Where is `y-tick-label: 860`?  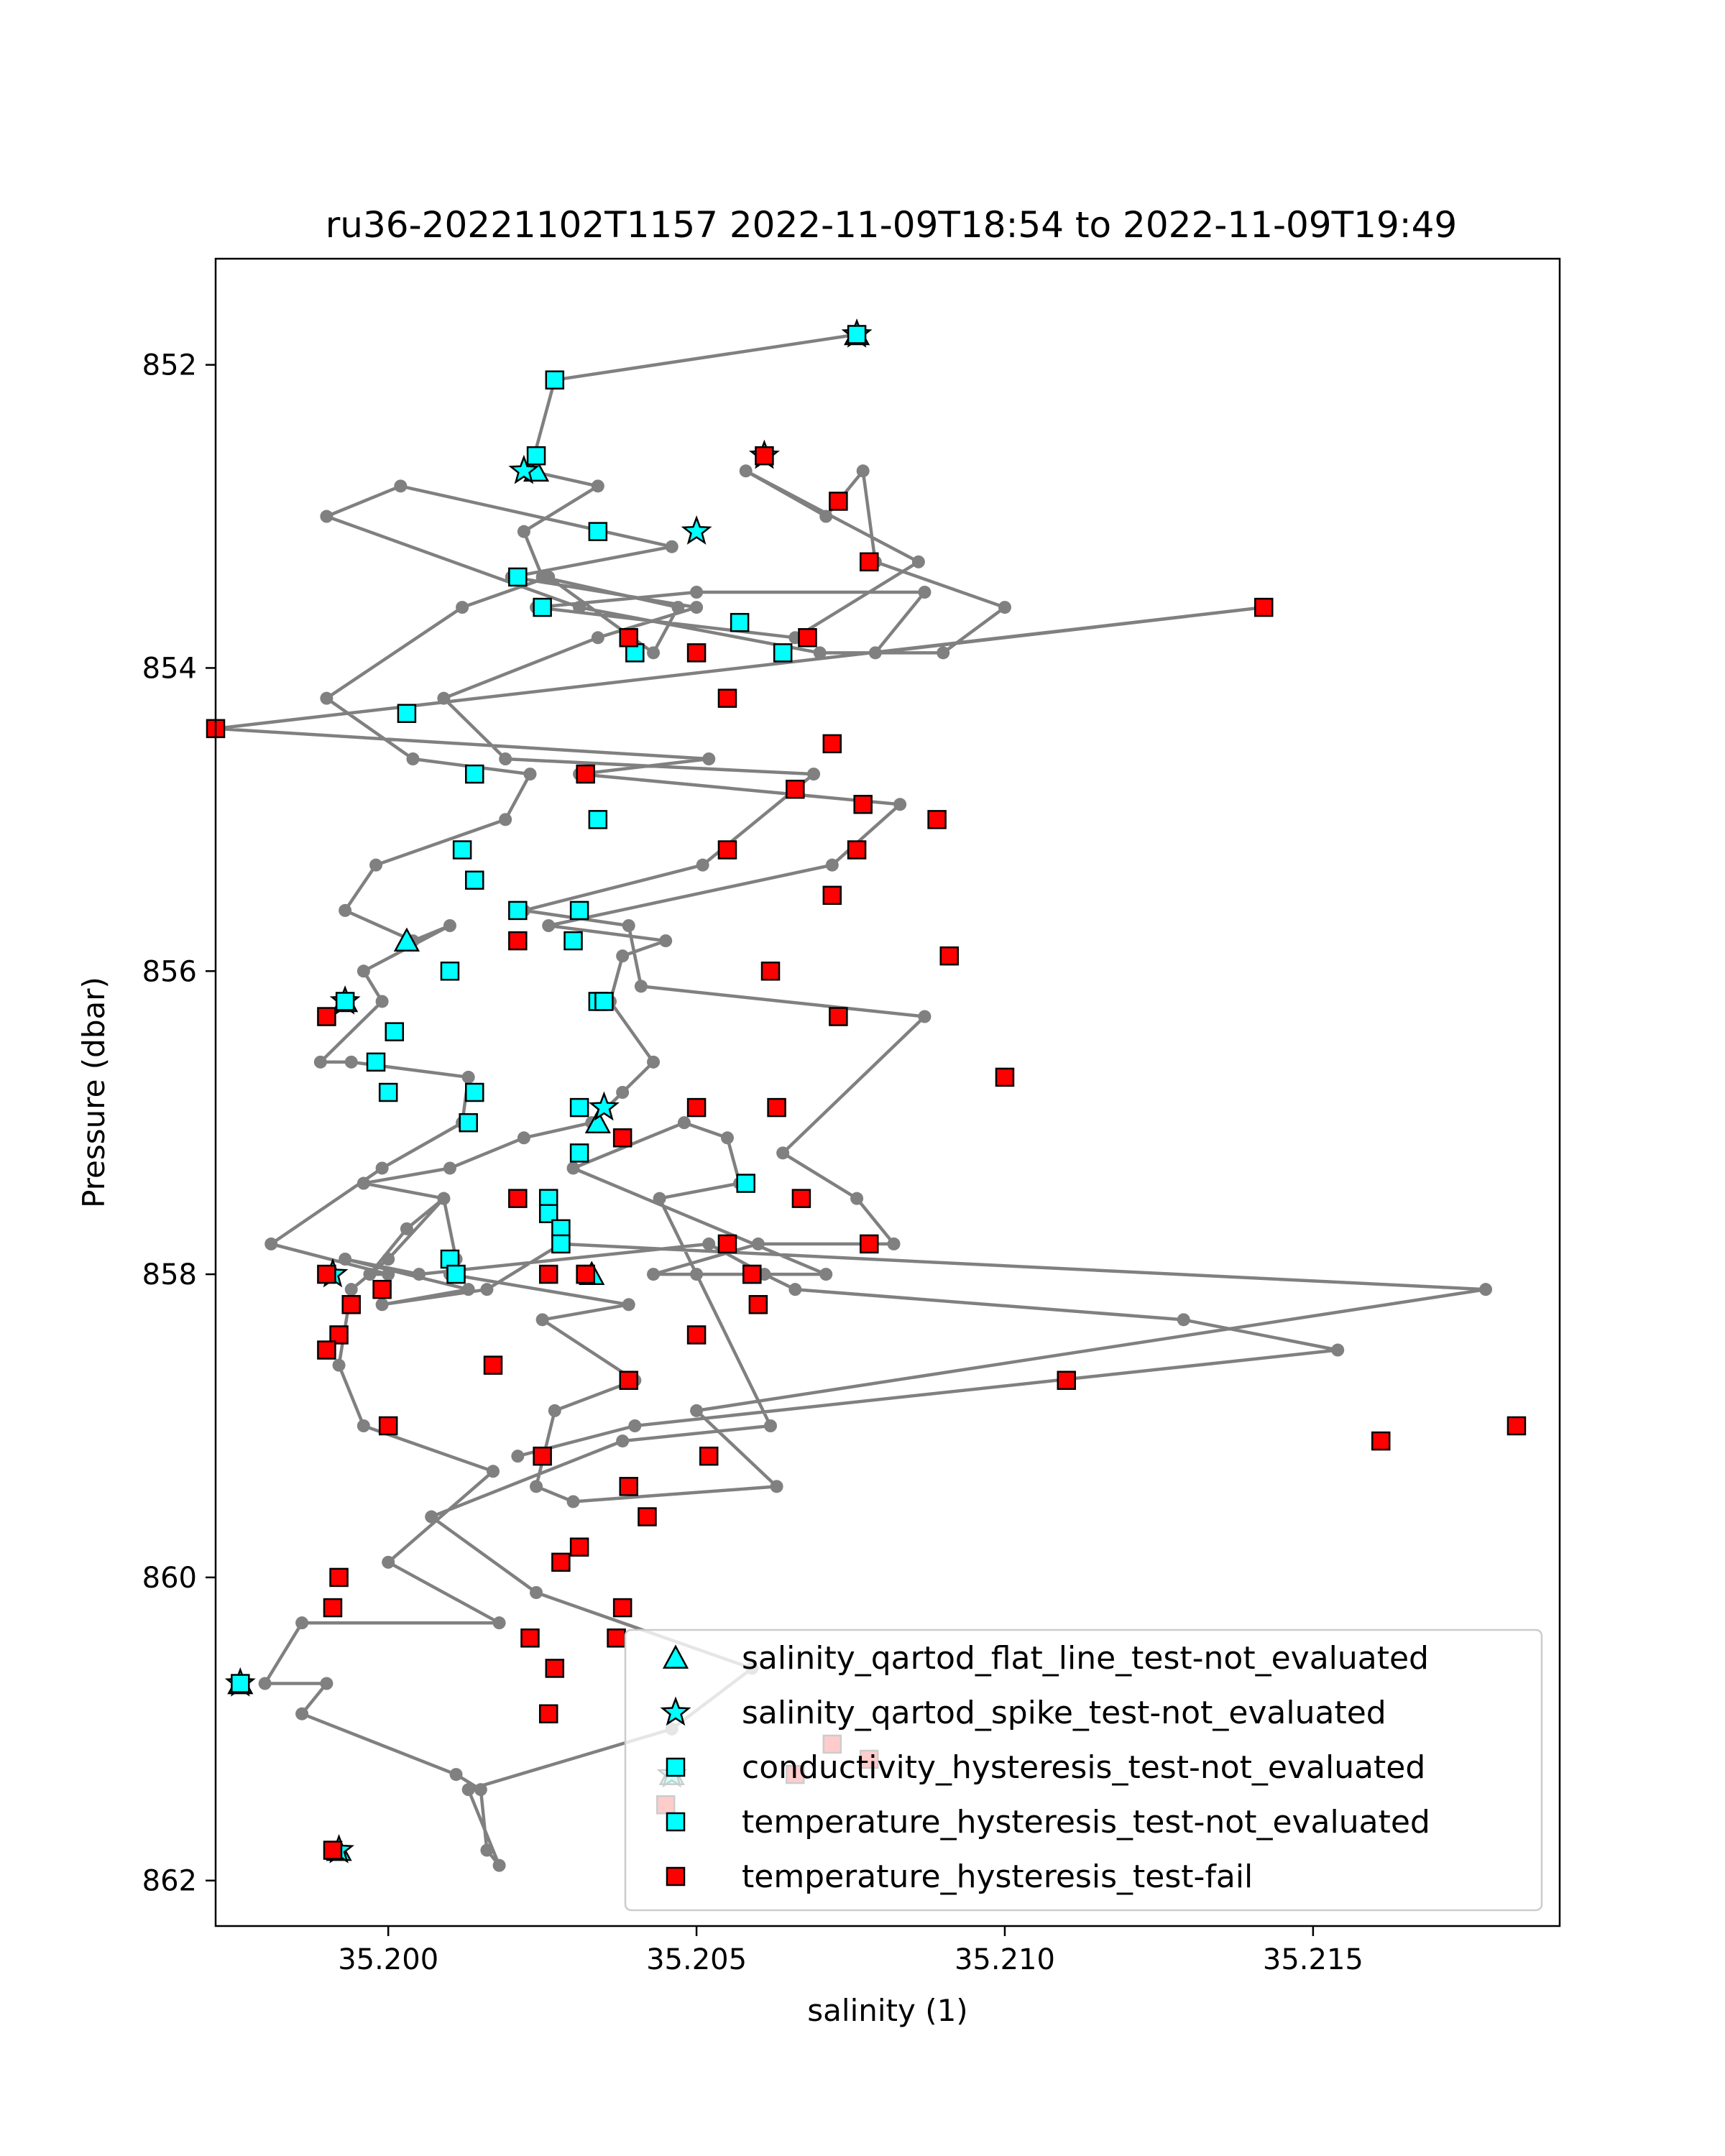 y-tick-label: 860 is located at coordinates (169, 1578).